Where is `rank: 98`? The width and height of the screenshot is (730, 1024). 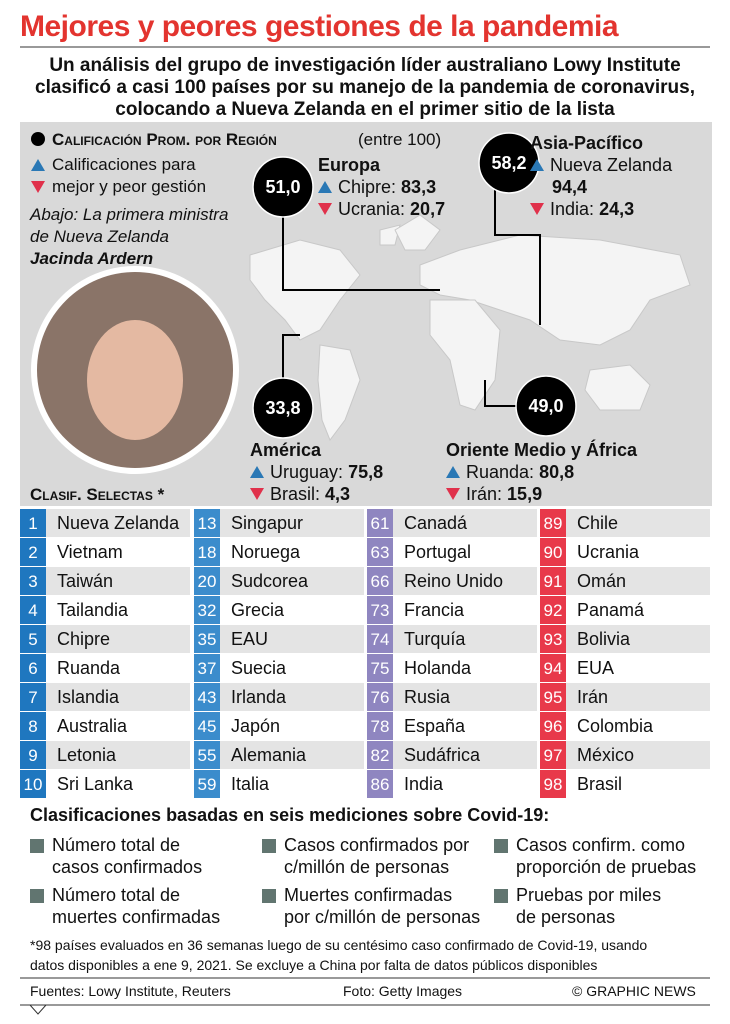
rank: 98 is located at coordinates (553, 784).